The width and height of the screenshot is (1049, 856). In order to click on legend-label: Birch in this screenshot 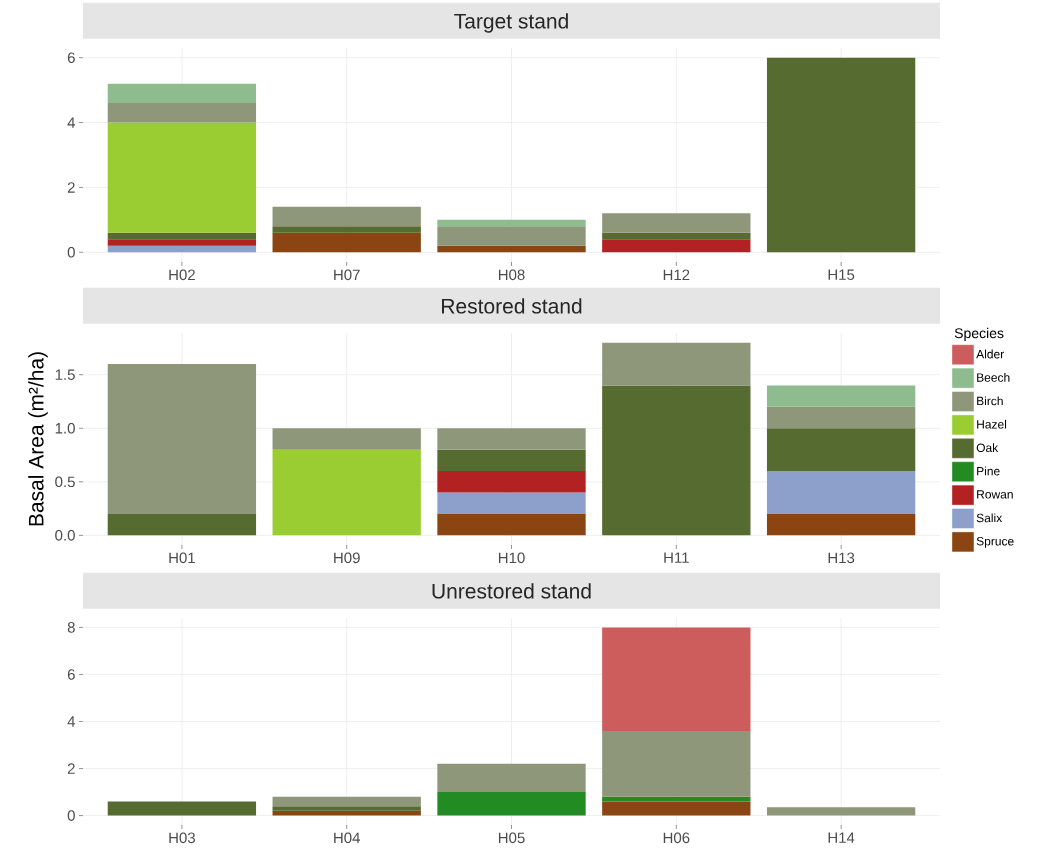, I will do `click(990, 401)`.